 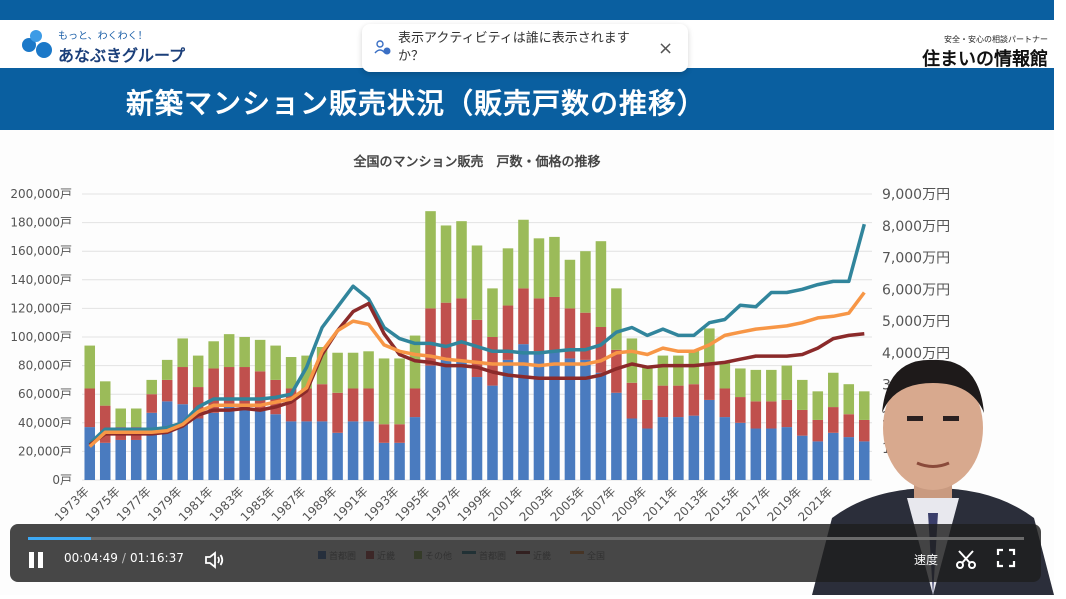 I want to click on current-time: 00:04:49, so click(x=91, y=558).